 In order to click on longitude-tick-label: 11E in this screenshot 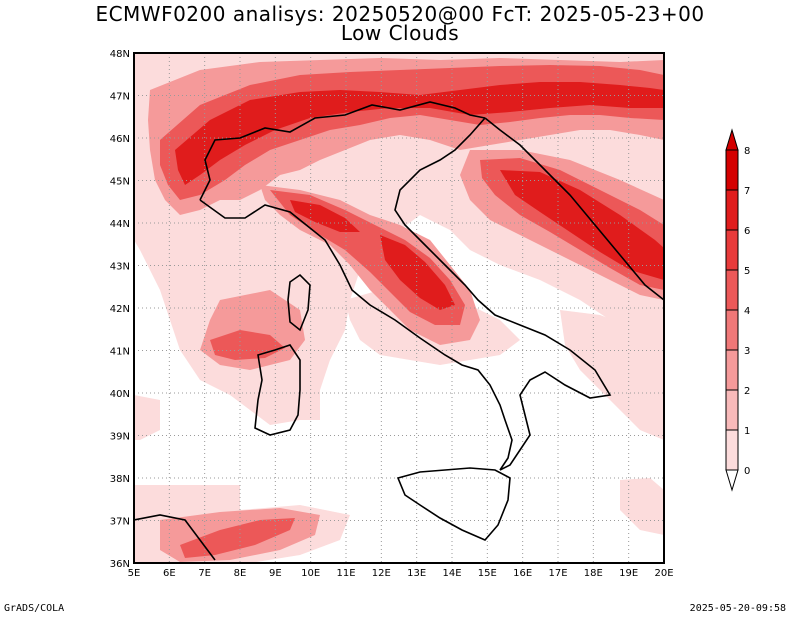, I will do `click(345, 573)`.